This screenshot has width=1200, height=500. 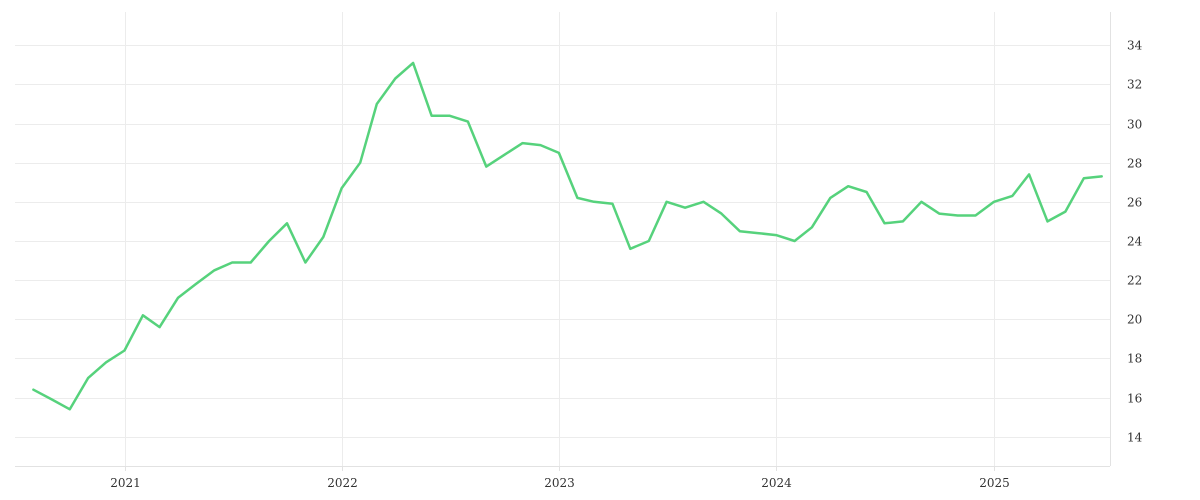 I want to click on x-tick-label: 2021, so click(x=125, y=483).